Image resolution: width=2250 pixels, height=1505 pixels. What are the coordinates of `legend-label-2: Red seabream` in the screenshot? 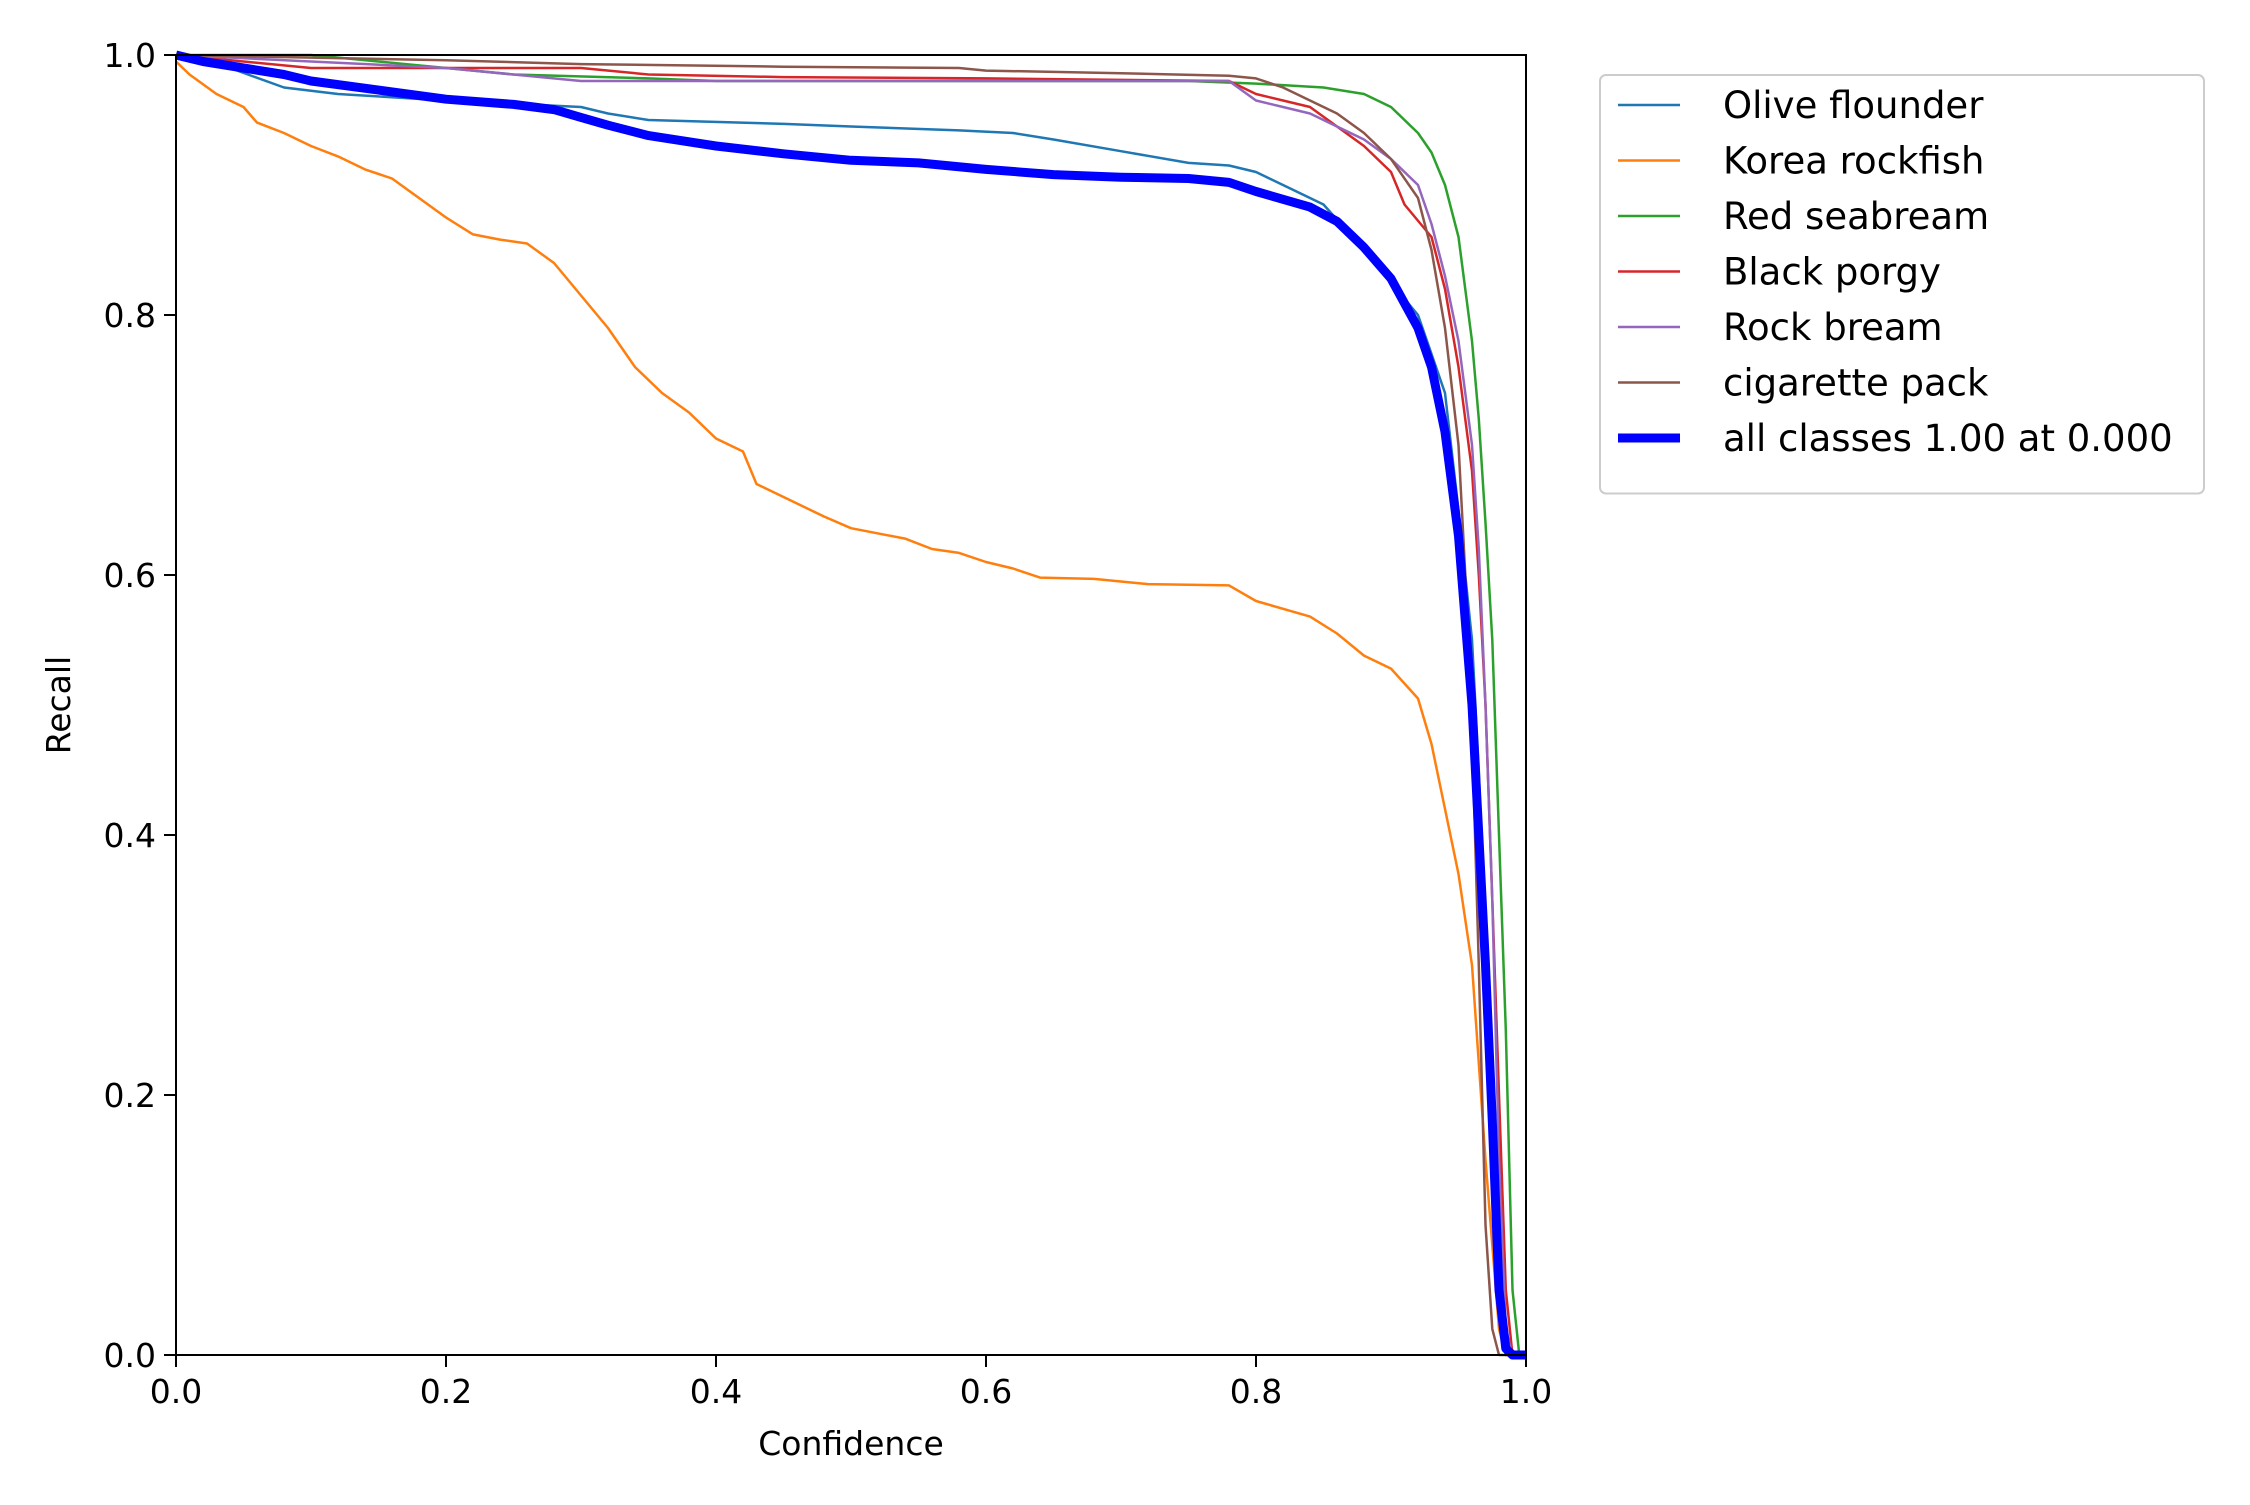 It's located at (1856, 216).